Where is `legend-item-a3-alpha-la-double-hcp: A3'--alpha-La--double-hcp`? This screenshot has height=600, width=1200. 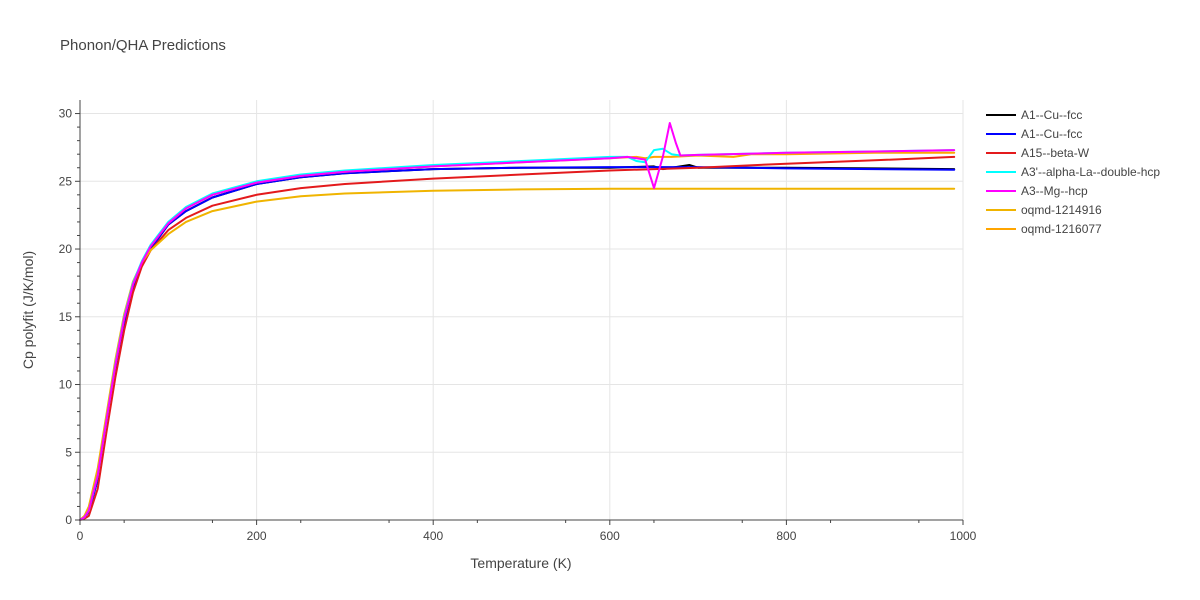 legend-item-a3-alpha-la-double-hcp: A3'--alpha-La--double-hcp is located at coordinates (1073, 172).